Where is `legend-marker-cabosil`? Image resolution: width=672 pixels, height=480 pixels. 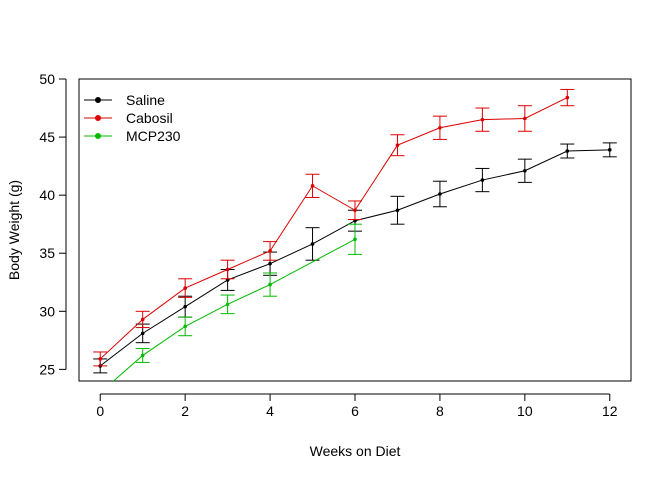
legend-marker-cabosil is located at coordinates (98, 118).